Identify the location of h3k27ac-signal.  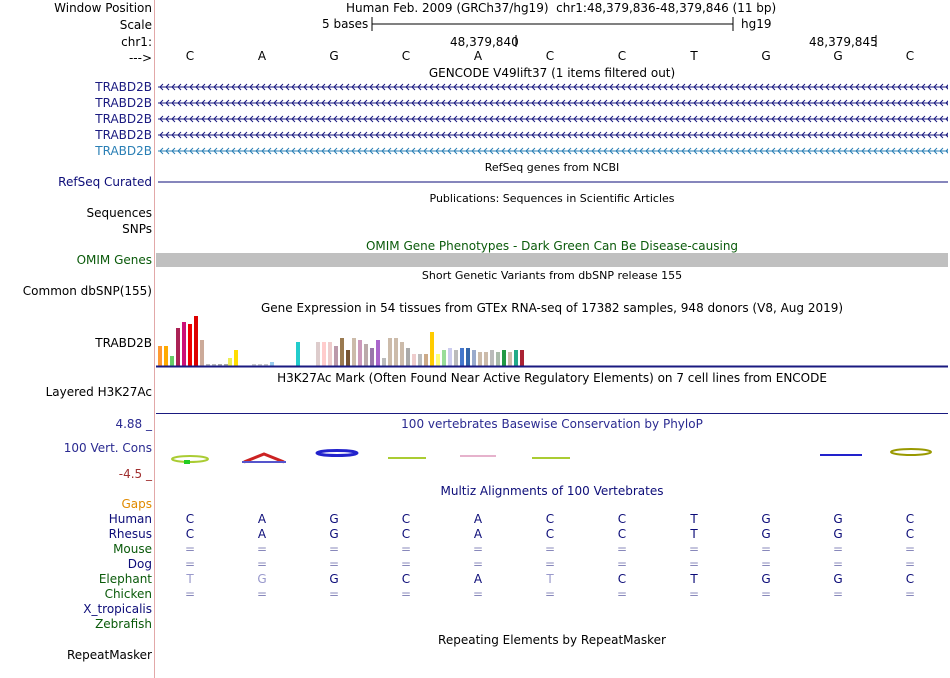
(552, 400).